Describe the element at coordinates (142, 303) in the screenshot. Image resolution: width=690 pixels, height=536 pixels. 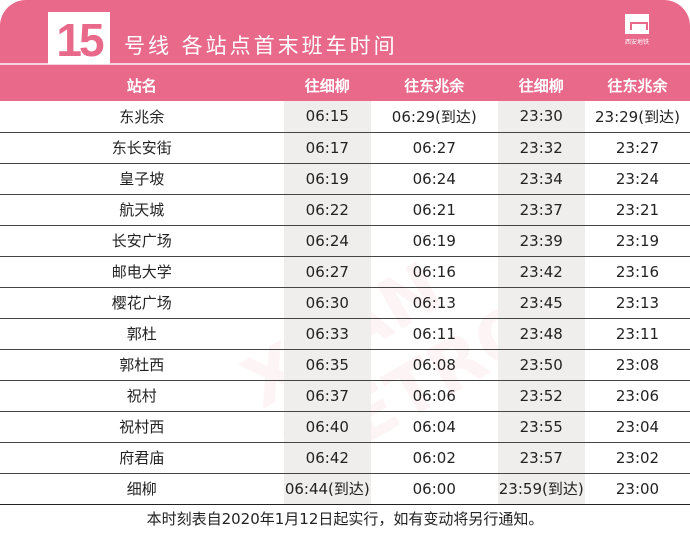
I see `station-name: 樱花广场` at that location.